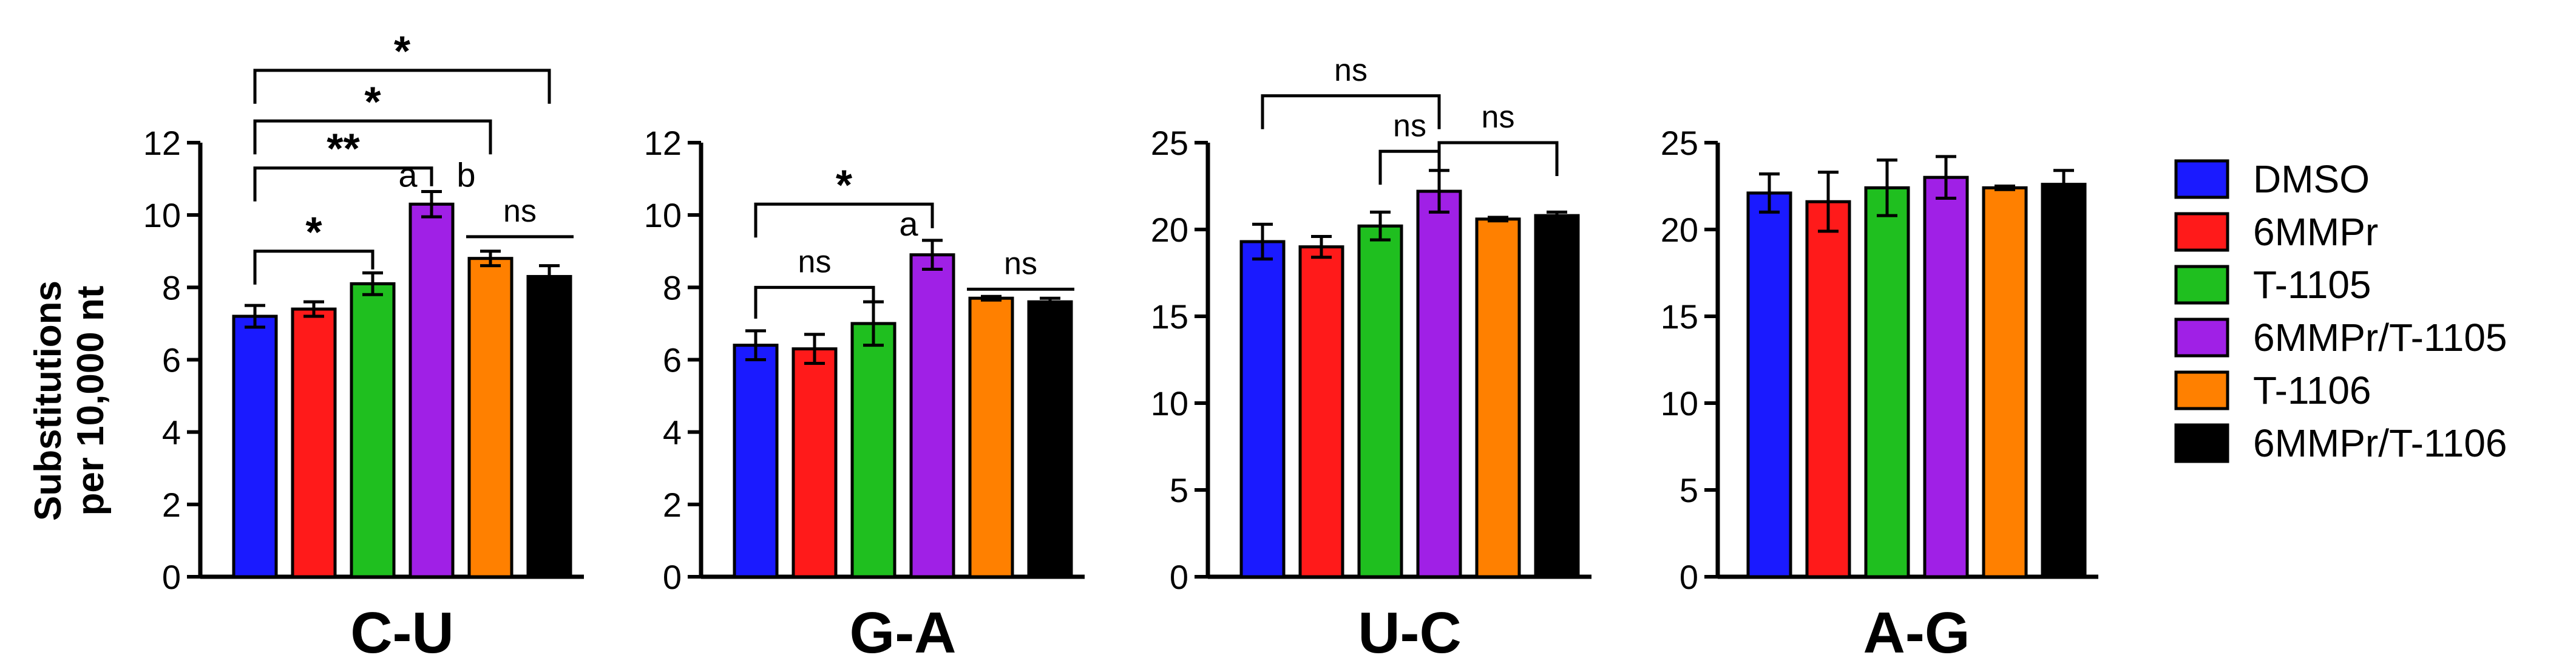  I want to click on legend-item: 6MMPr/T-1105, so click(2340, 337).